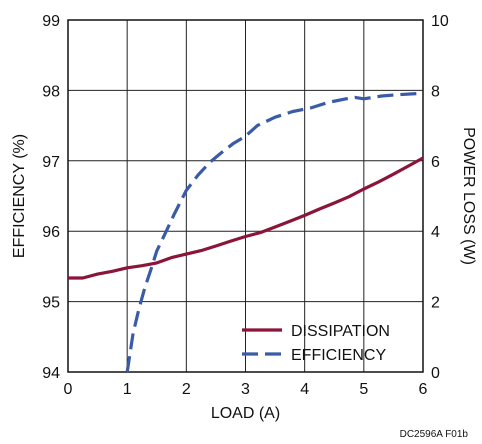 The height and width of the screenshot is (444, 482). Describe the element at coordinates (316, 343) in the screenshot. I see `legend: DISSIPATION EFFICIENCY` at that location.